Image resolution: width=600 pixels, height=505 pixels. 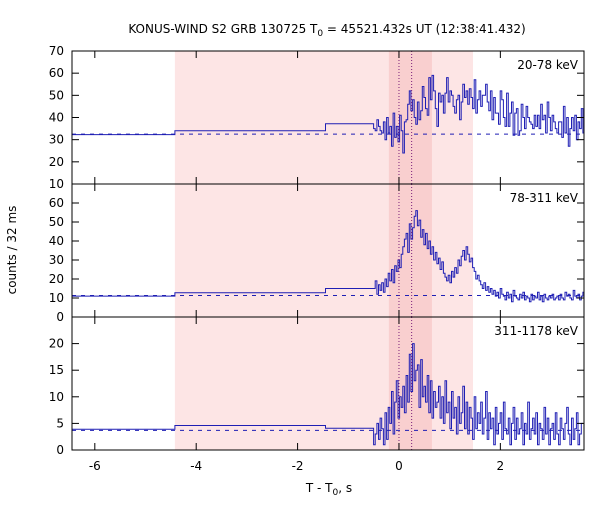 I want to click on y-axis-title: counts / 32 ms, so click(x=12, y=250).